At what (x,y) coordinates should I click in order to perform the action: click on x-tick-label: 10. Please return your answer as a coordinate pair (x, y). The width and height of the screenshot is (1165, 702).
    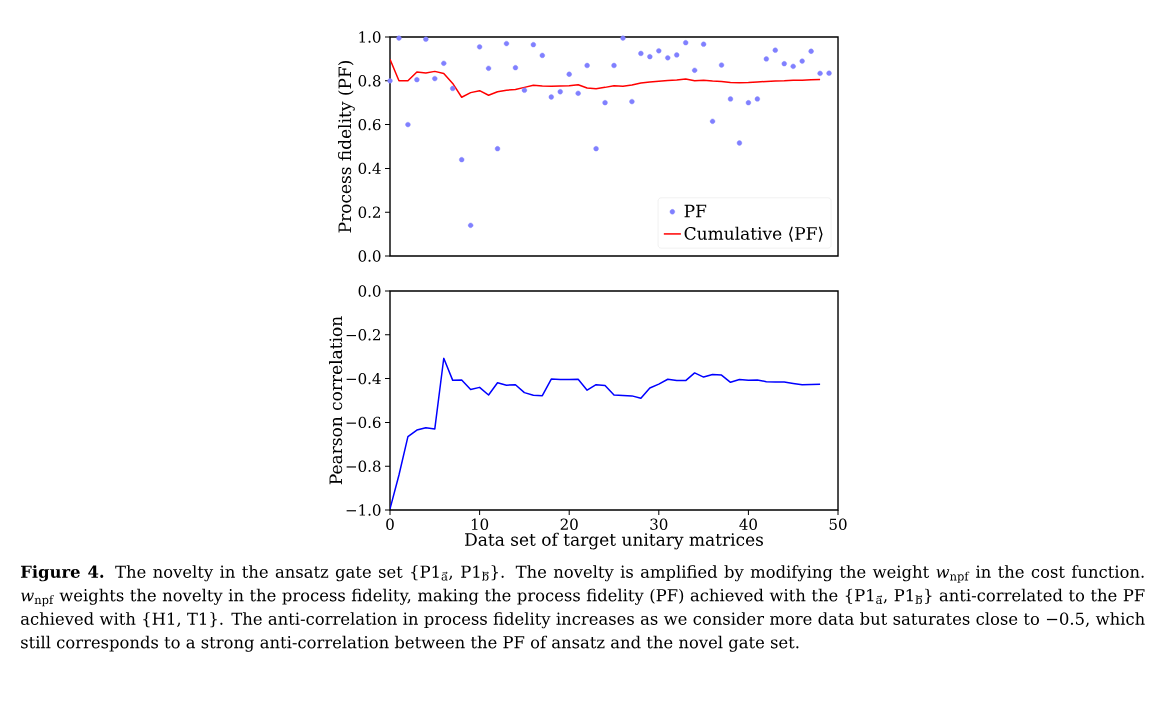
    Looking at the image, I should click on (480, 524).